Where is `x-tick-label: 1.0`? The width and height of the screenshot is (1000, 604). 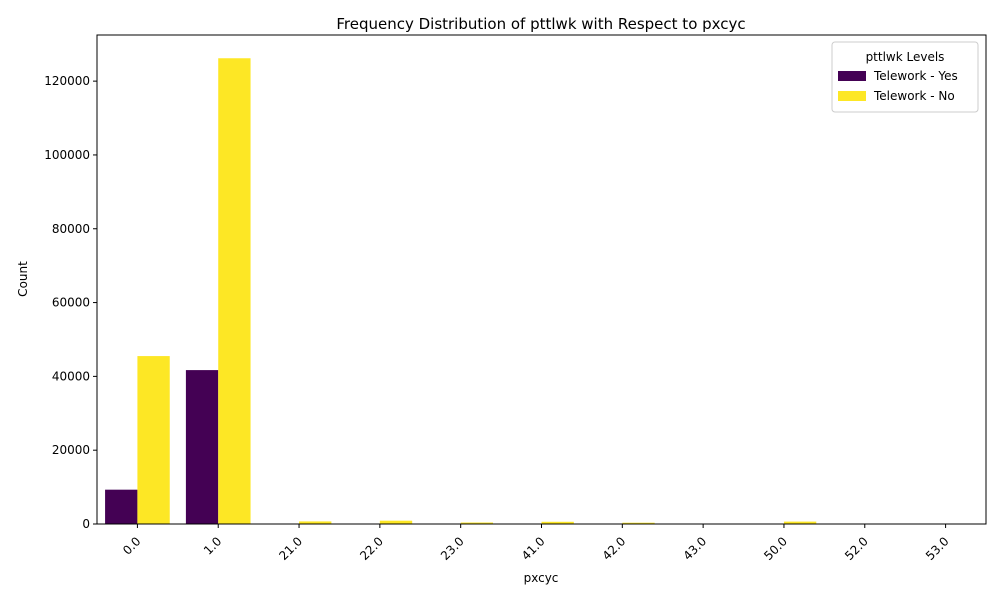 x-tick-label: 1.0 is located at coordinates (212, 545).